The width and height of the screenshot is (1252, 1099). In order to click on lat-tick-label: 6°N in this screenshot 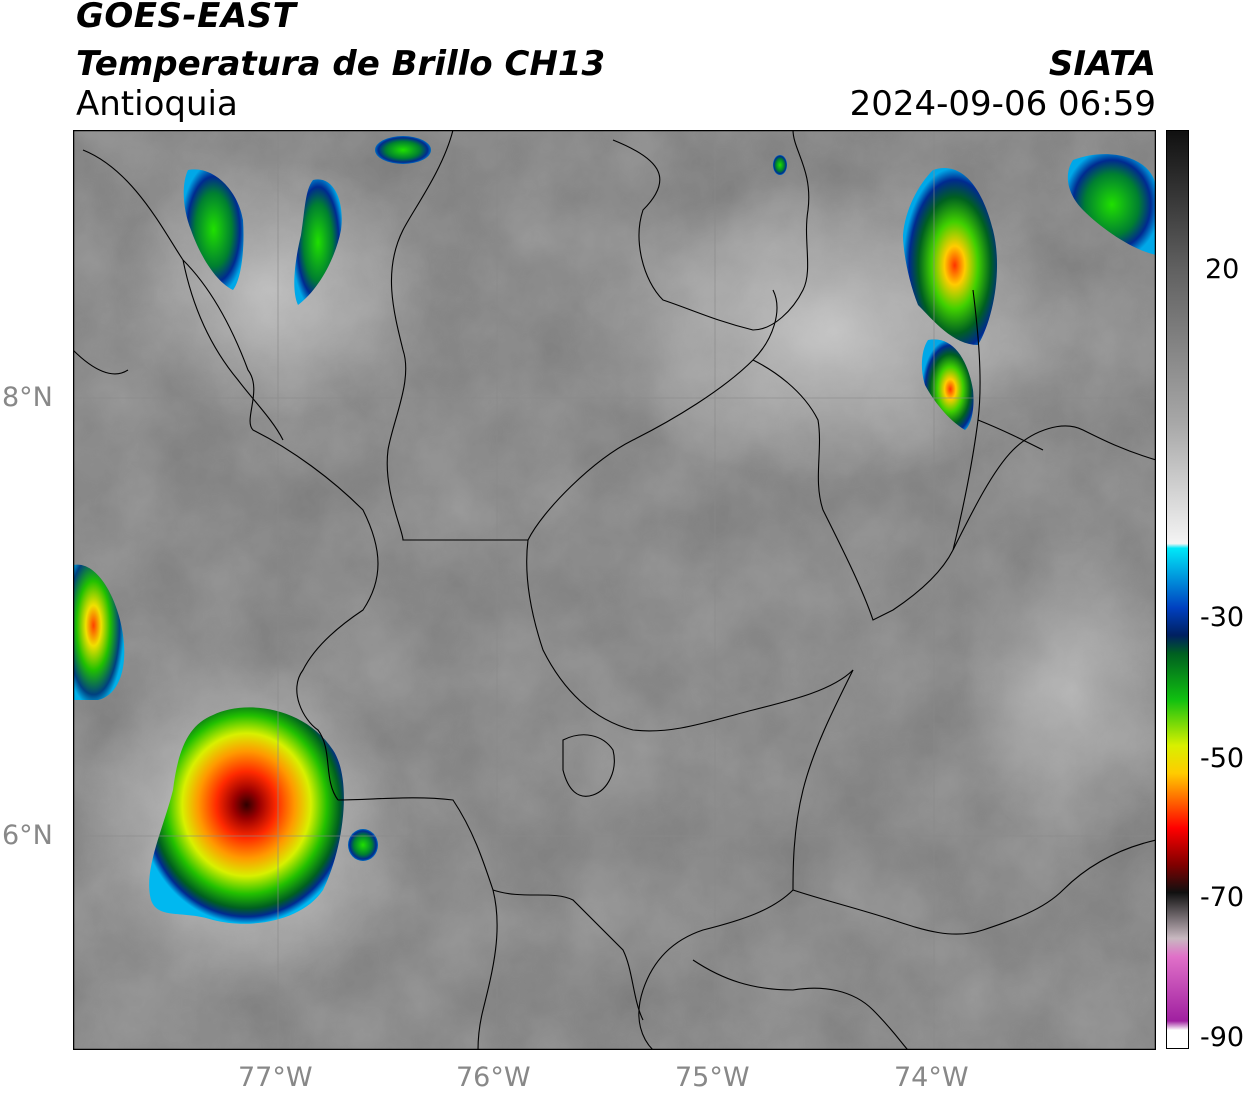, I will do `click(27, 835)`.